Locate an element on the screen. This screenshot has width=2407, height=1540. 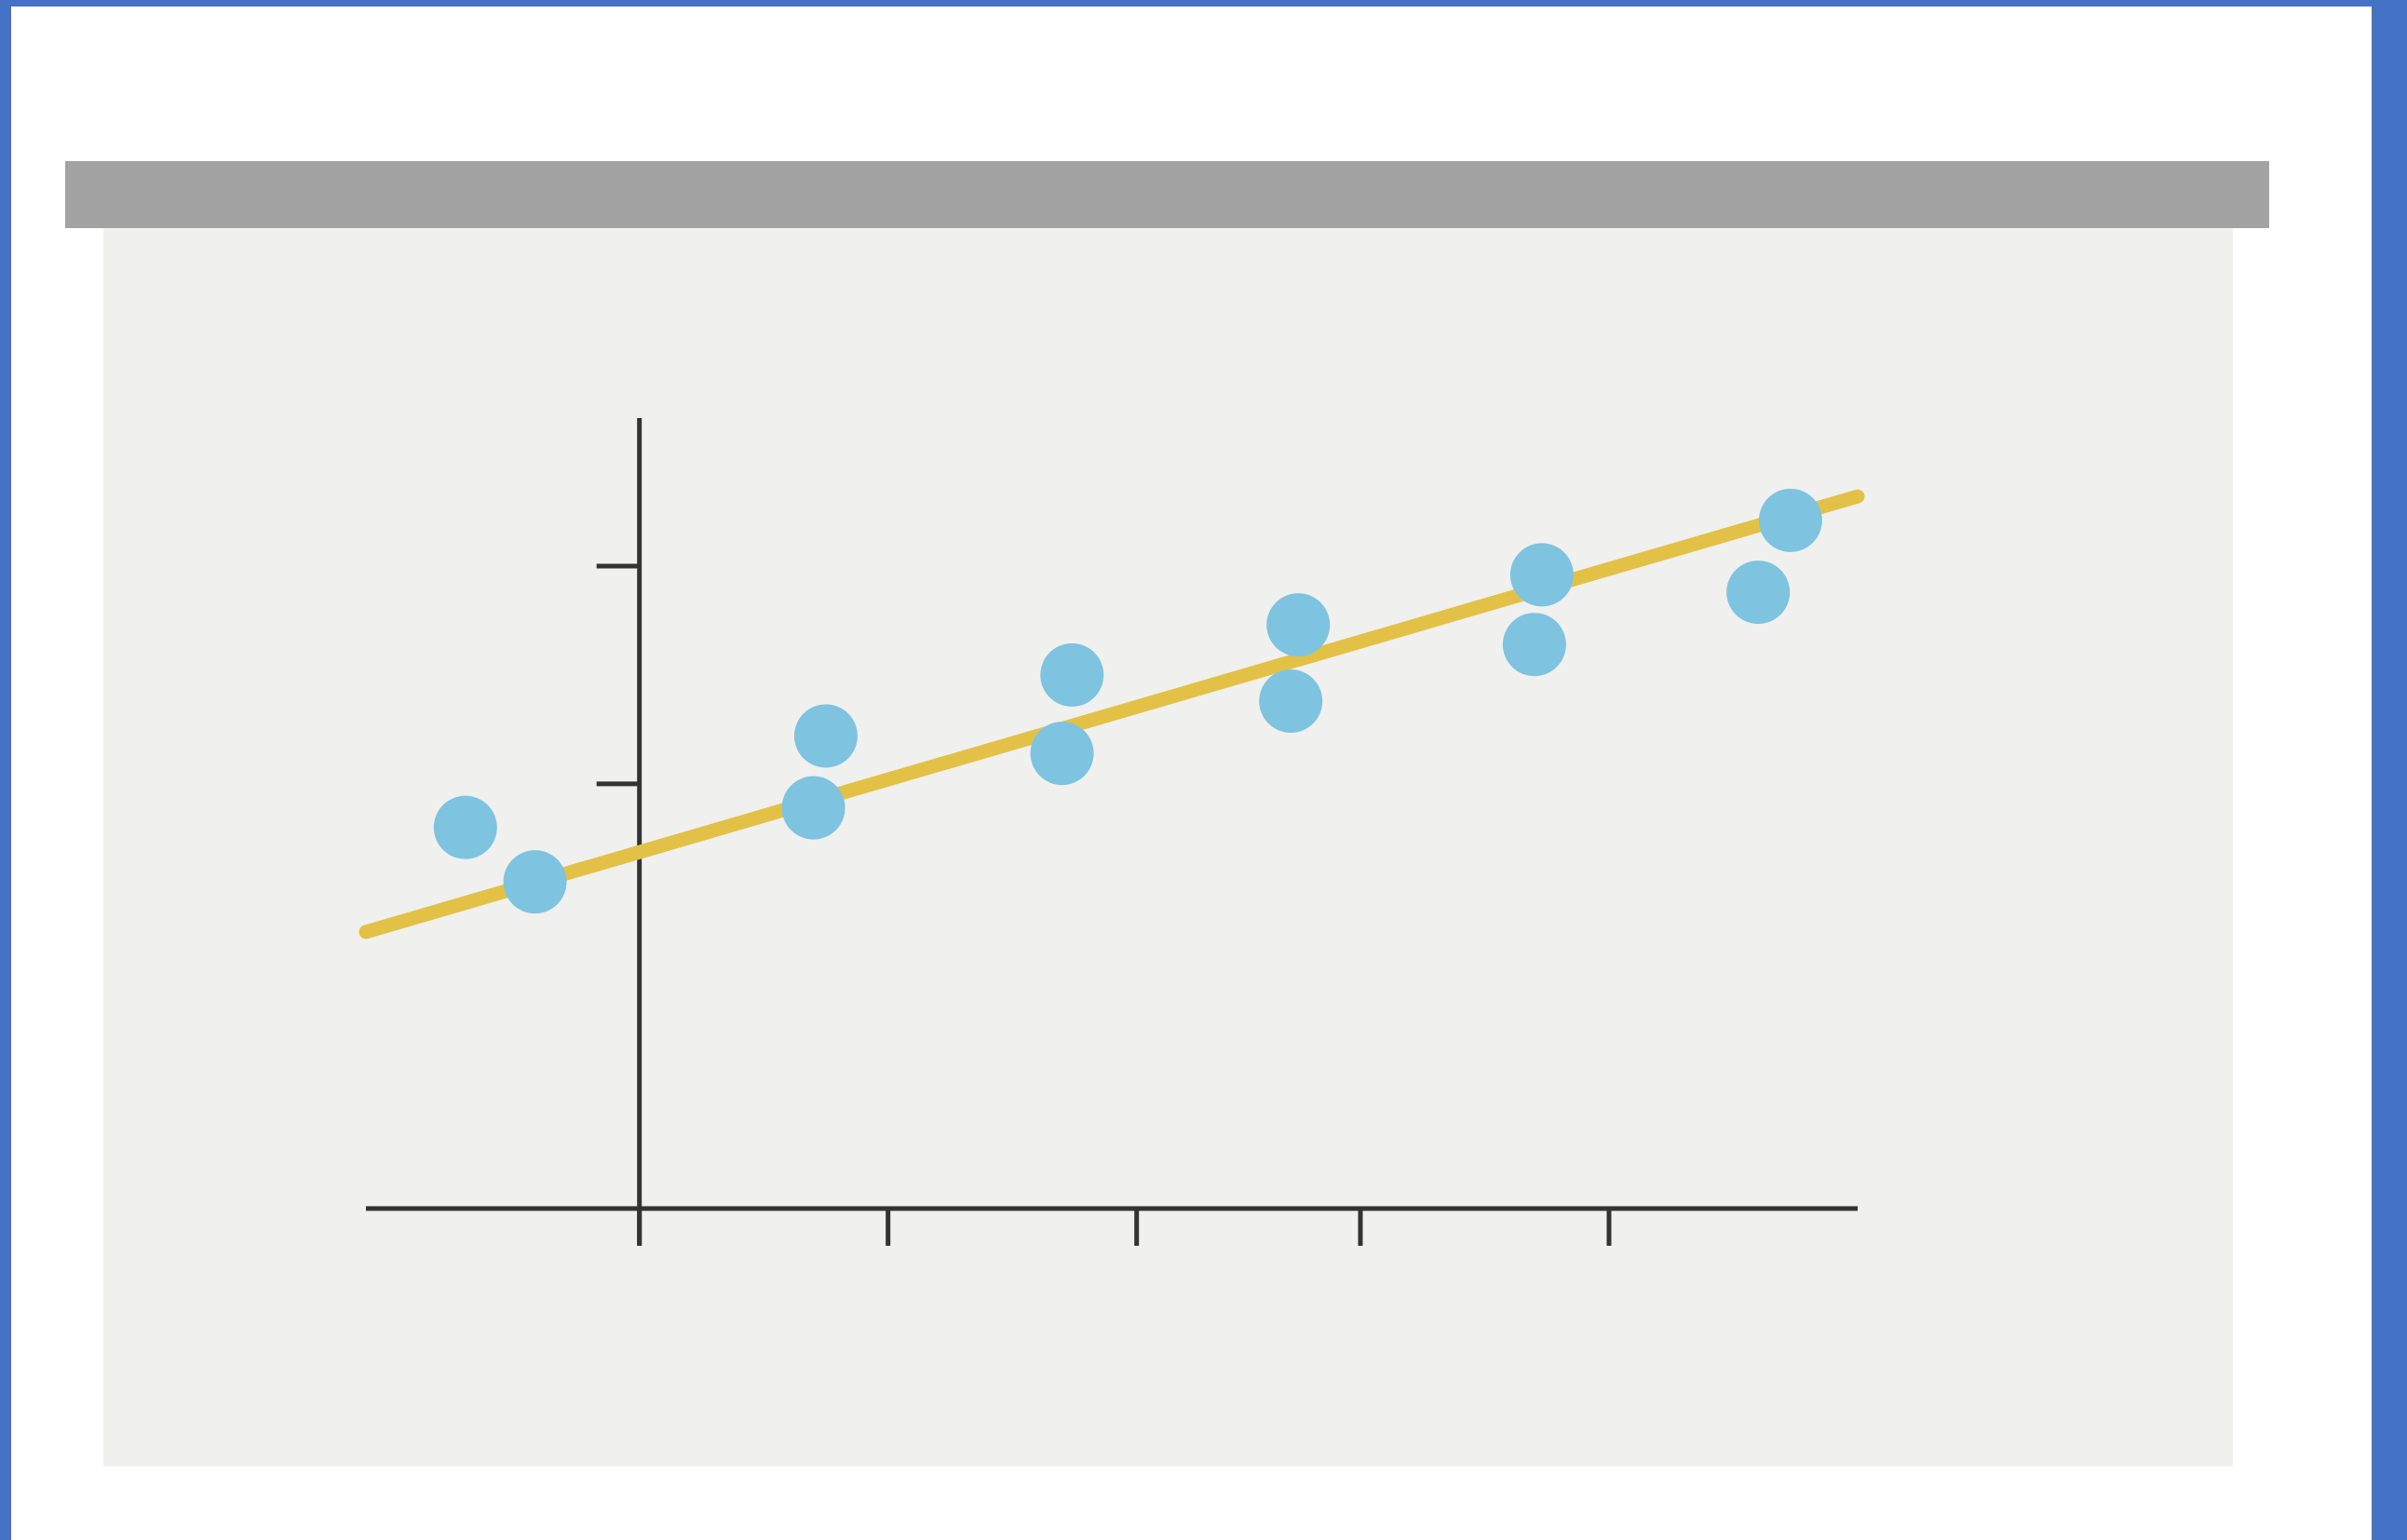
projector-screen-bar is located at coordinates (1167, 195).